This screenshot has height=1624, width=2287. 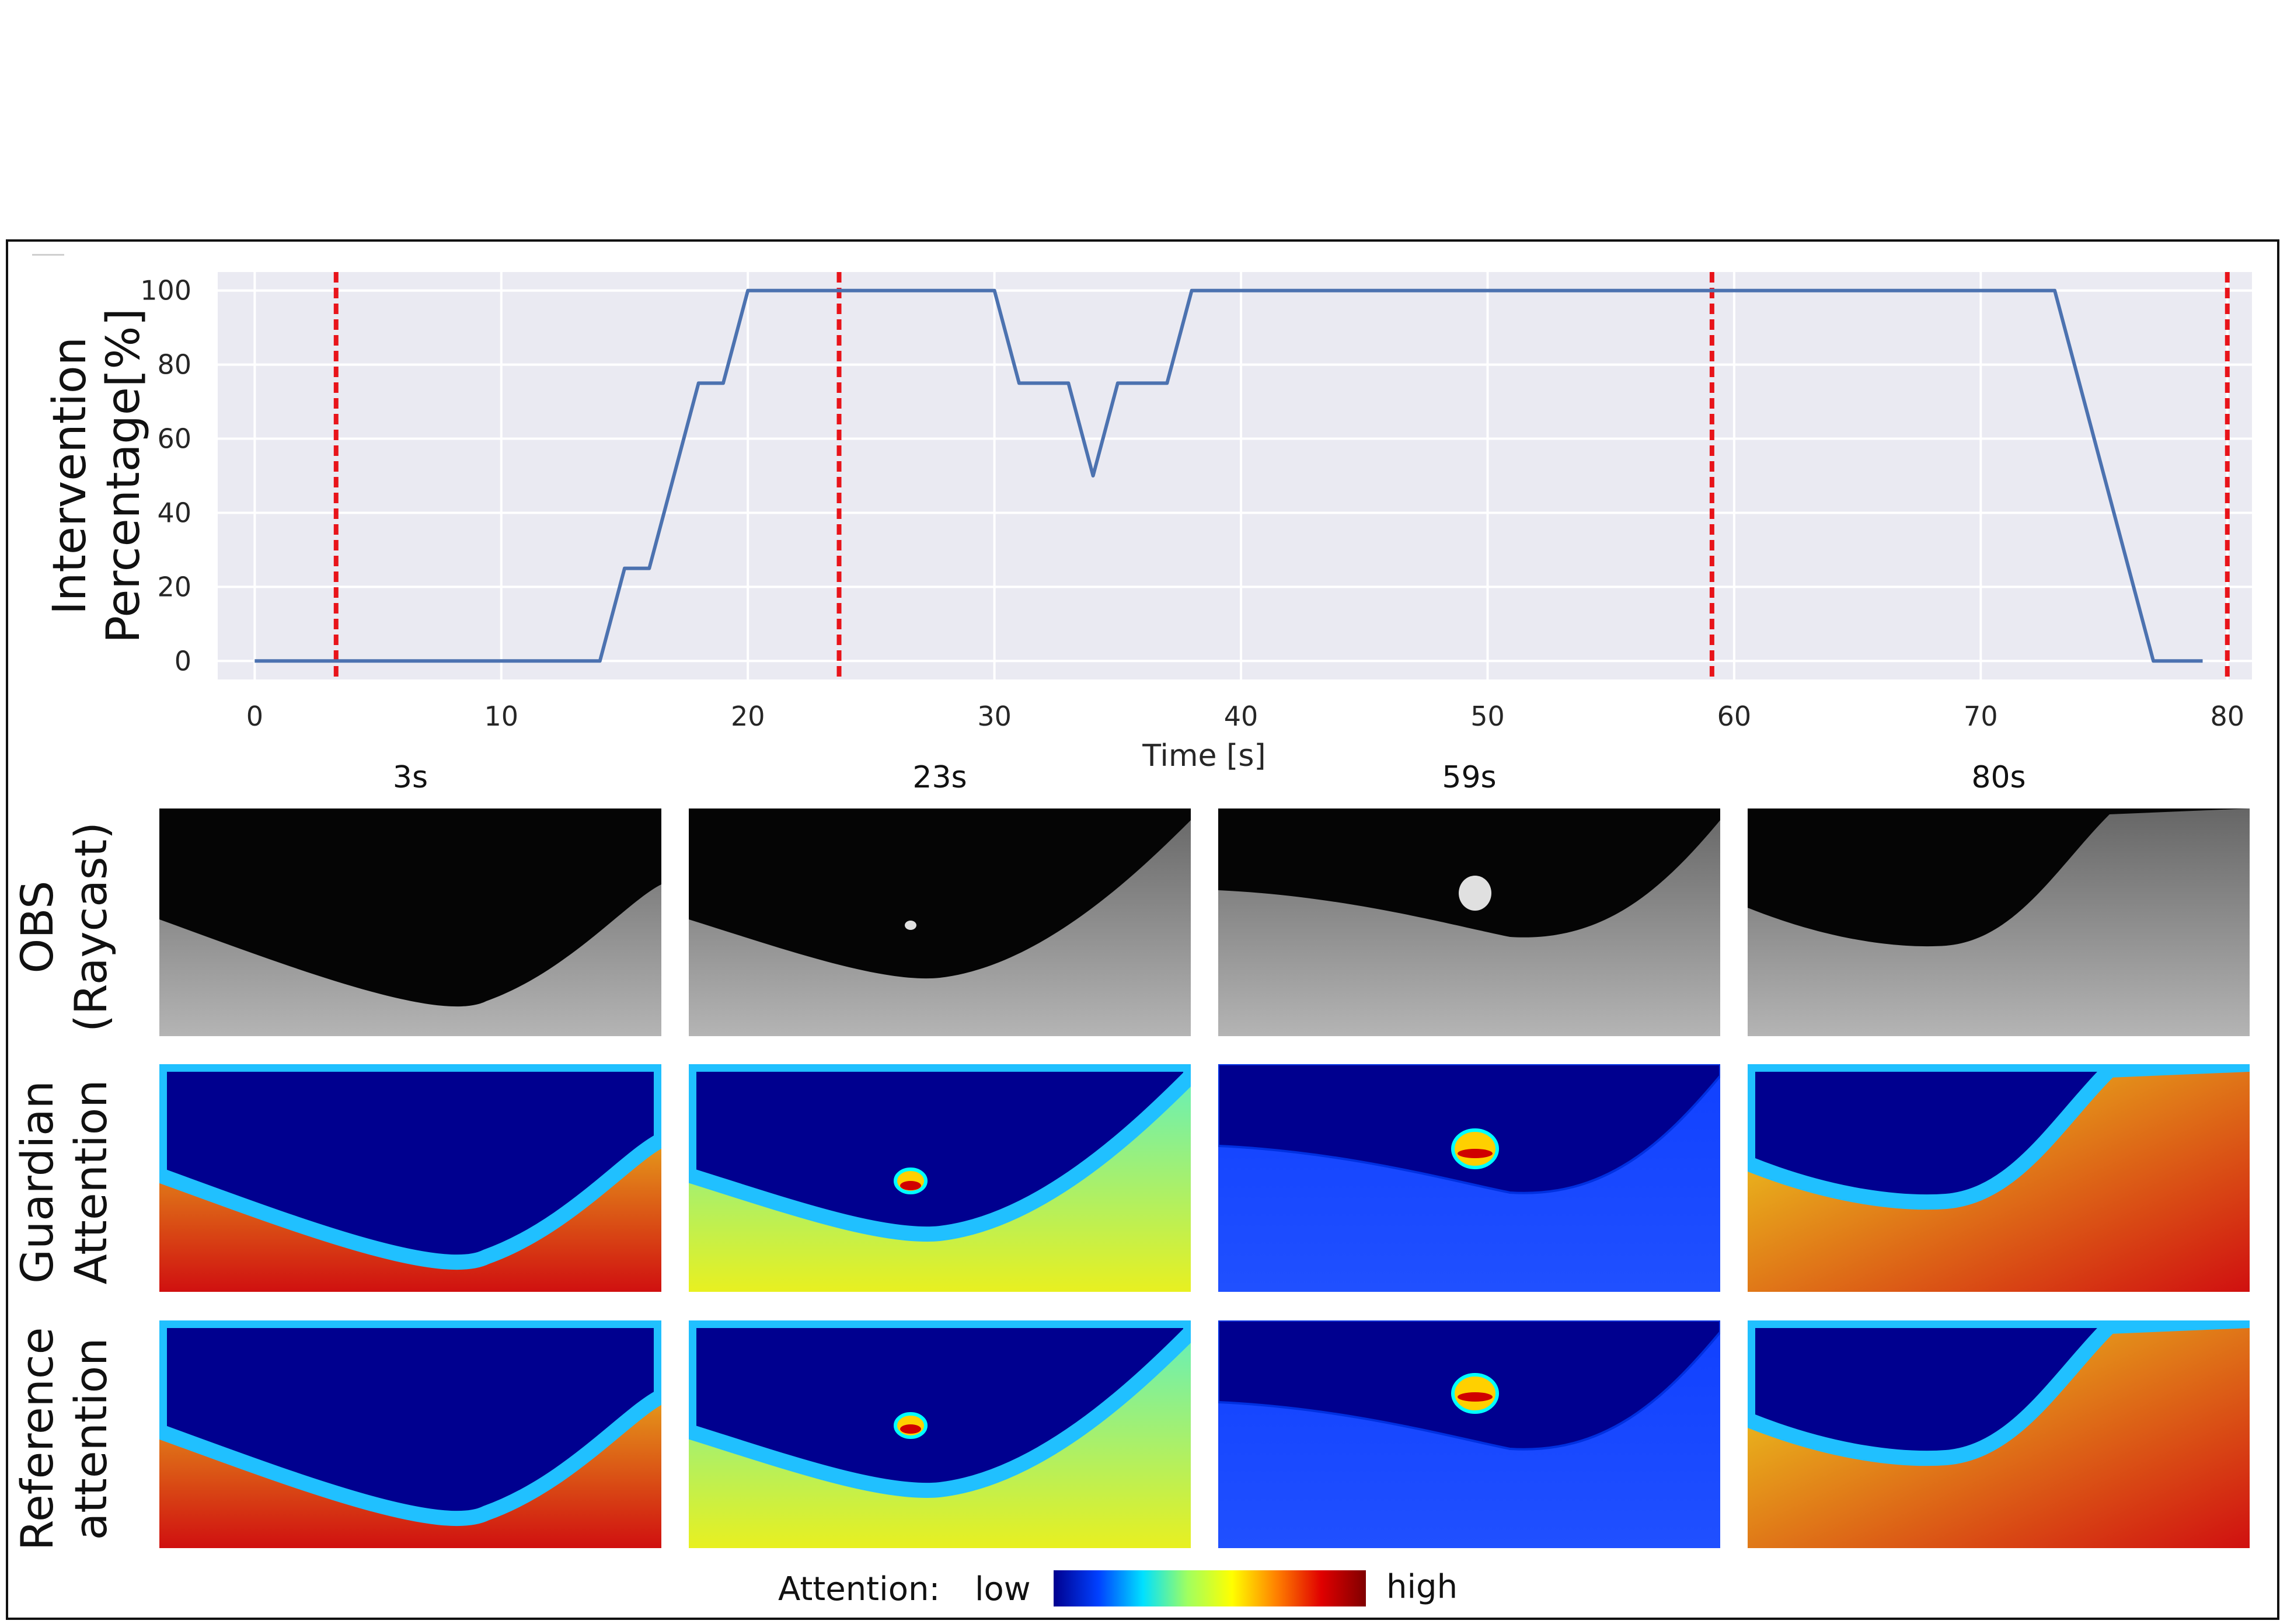 What do you see at coordinates (165, 476) in the screenshot?
I see `y-tick-labels: 0 20 40 60 80 100` at bounding box center [165, 476].